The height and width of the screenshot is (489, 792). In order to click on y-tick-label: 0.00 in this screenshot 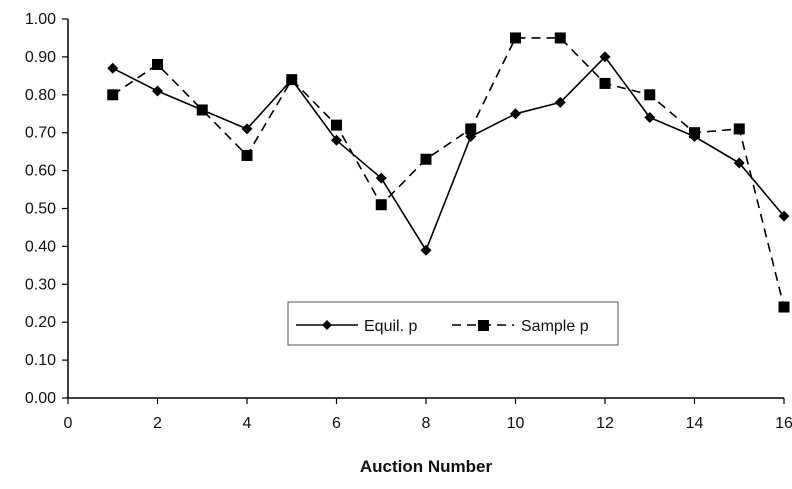, I will do `click(40, 398)`.